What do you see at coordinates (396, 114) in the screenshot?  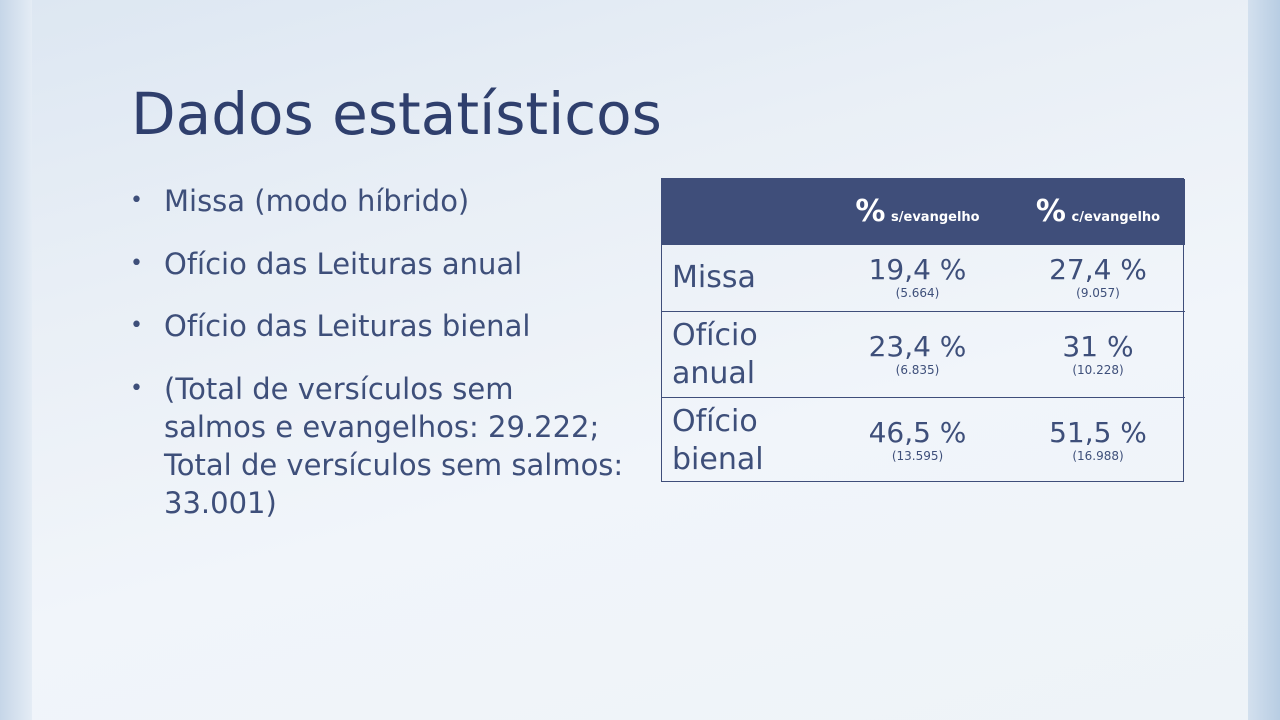 I see `slide-title: Dados estatísticos` at bounding box center [396, 114].